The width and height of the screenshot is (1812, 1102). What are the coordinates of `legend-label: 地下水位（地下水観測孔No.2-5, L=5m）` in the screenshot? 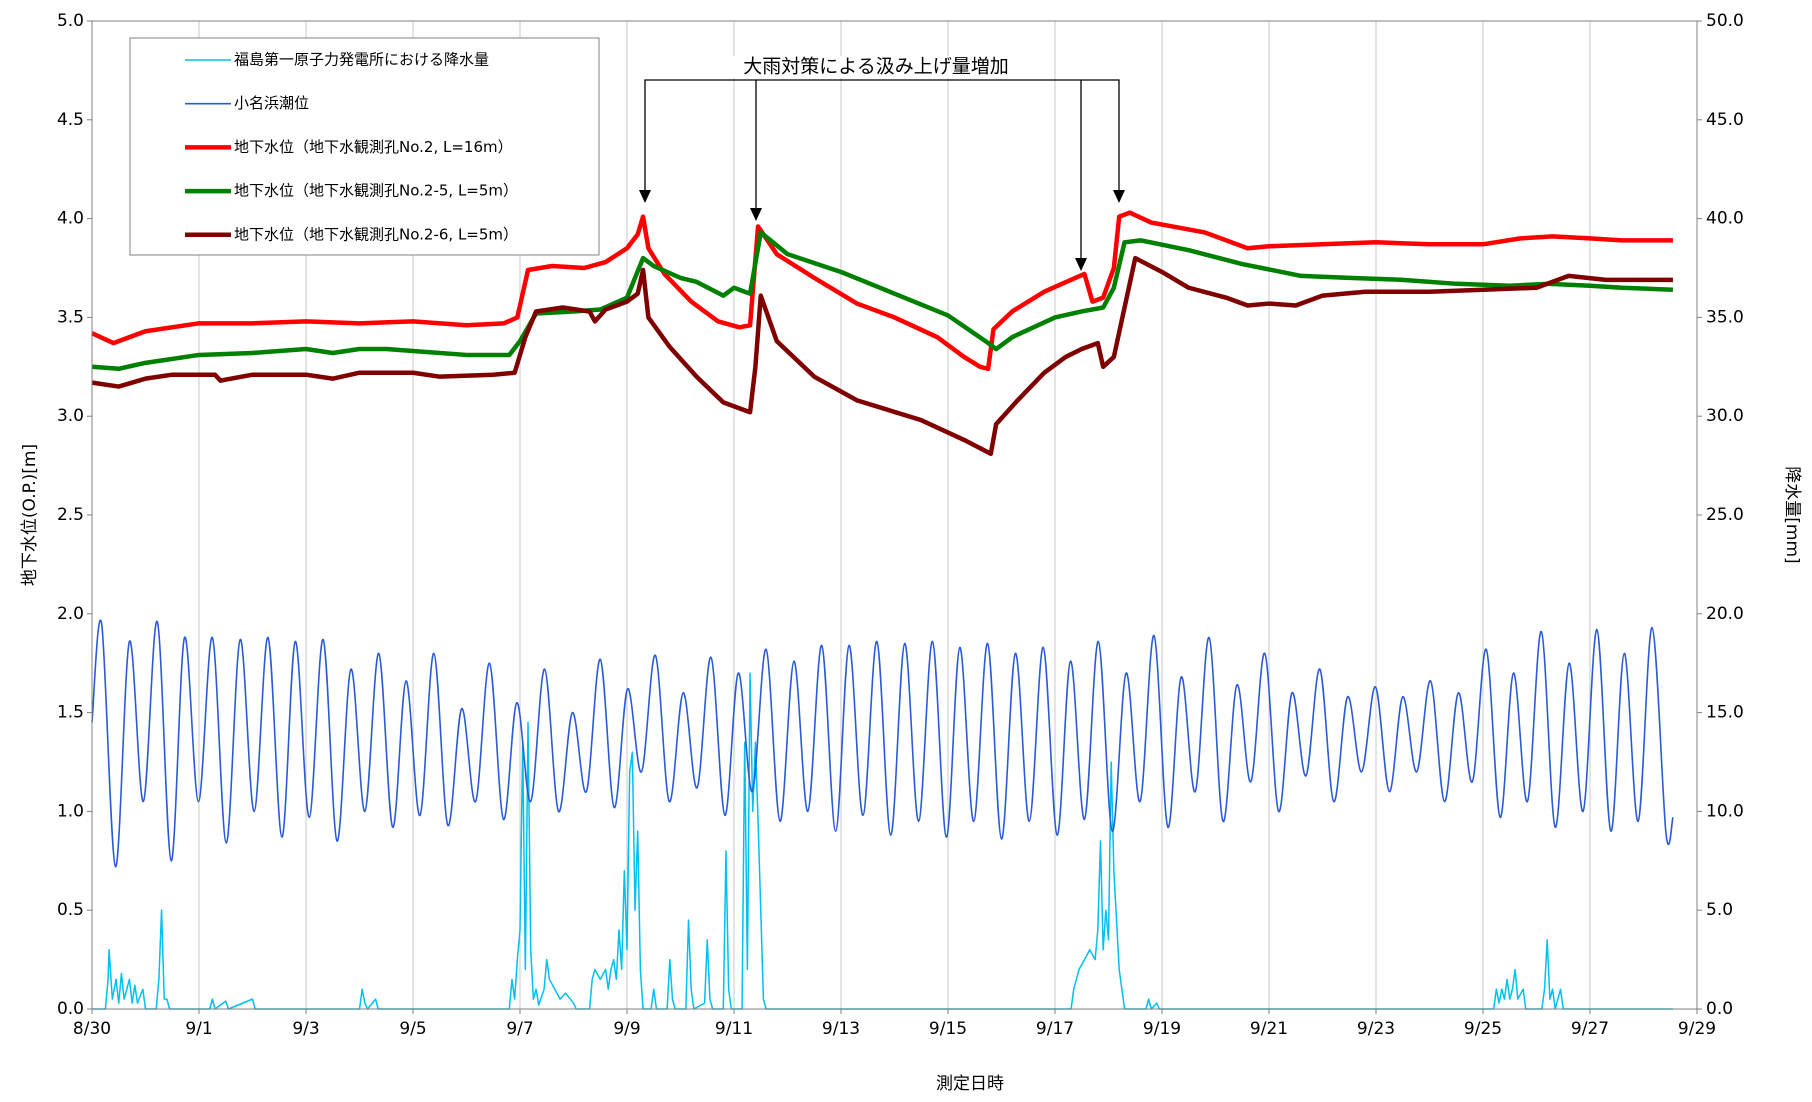 It's located at (376, 191).